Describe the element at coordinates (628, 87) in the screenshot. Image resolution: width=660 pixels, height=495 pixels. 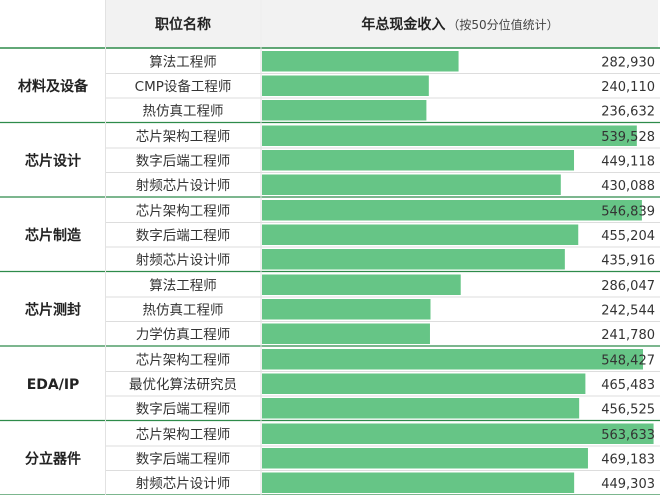
I see `salary-value-label: 240,110` at that location.